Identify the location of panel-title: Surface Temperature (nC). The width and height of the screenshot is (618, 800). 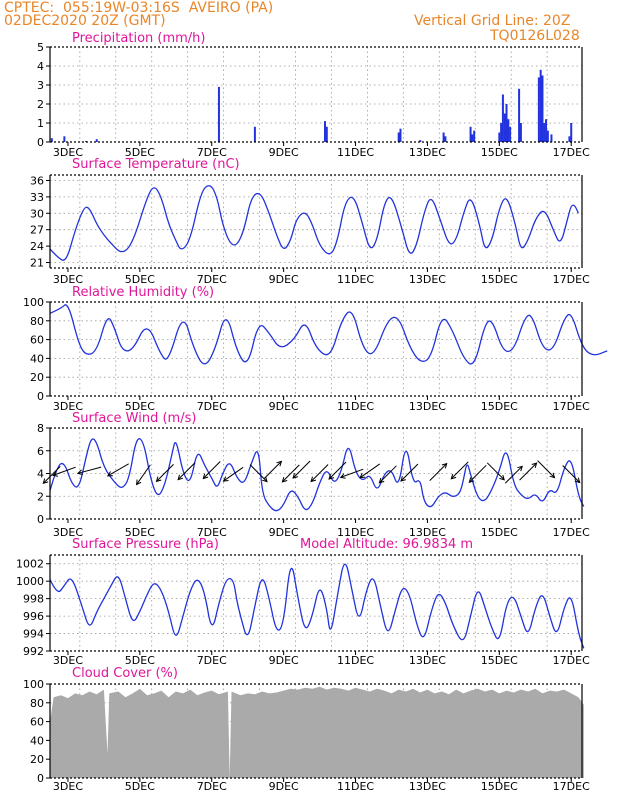
(156, 164).